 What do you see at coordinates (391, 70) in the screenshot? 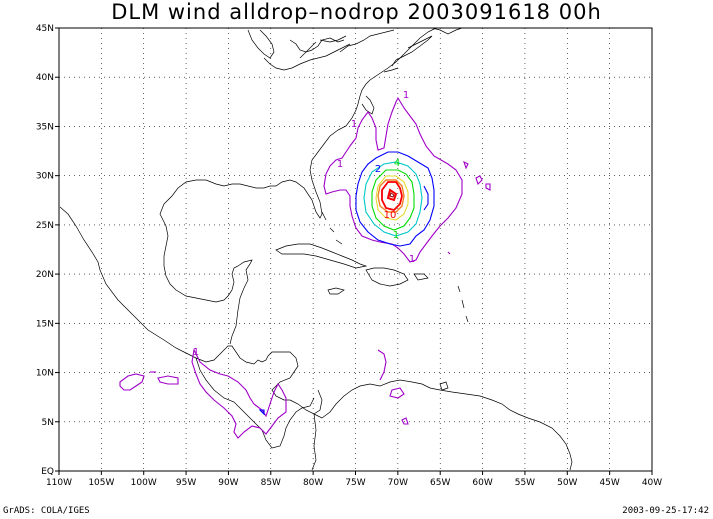
I see `coastline-long-island` at bounding box center [391, 70].